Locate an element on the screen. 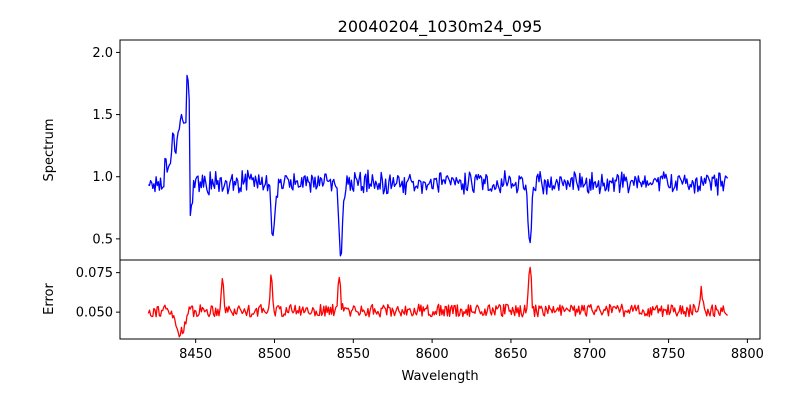  spectrum-y-axis-label: Spectrum is located at coordinates (49, 150).